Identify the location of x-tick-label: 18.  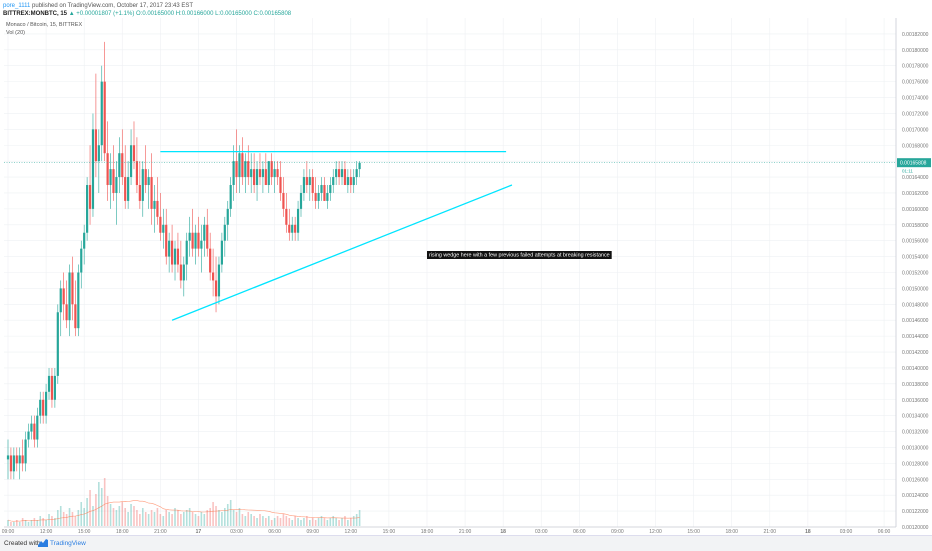
(808, 532).